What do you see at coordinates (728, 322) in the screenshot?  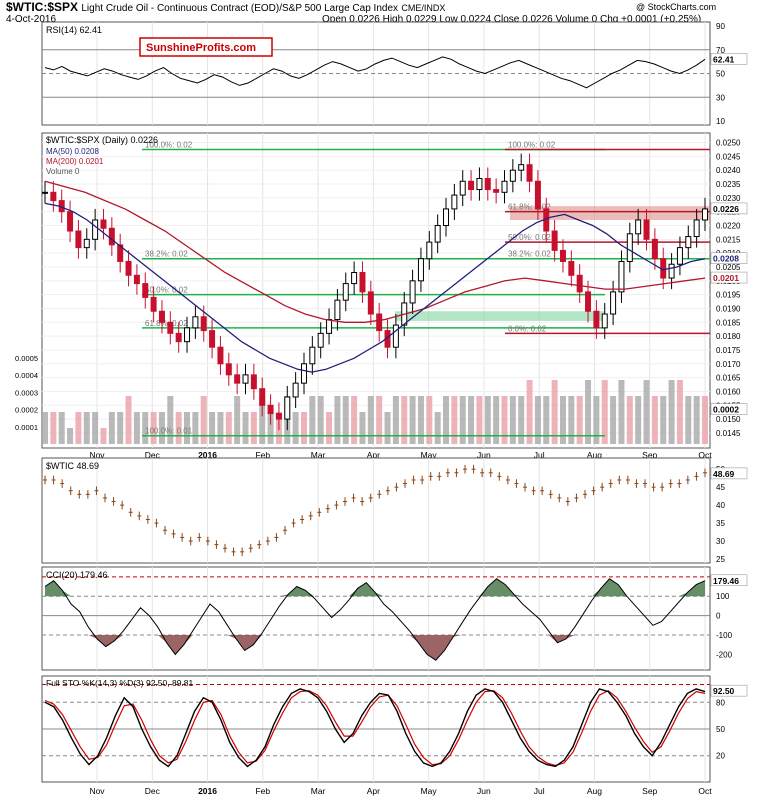 I see `price-tick-label: 0.0185` at bounding box center [728, 322].